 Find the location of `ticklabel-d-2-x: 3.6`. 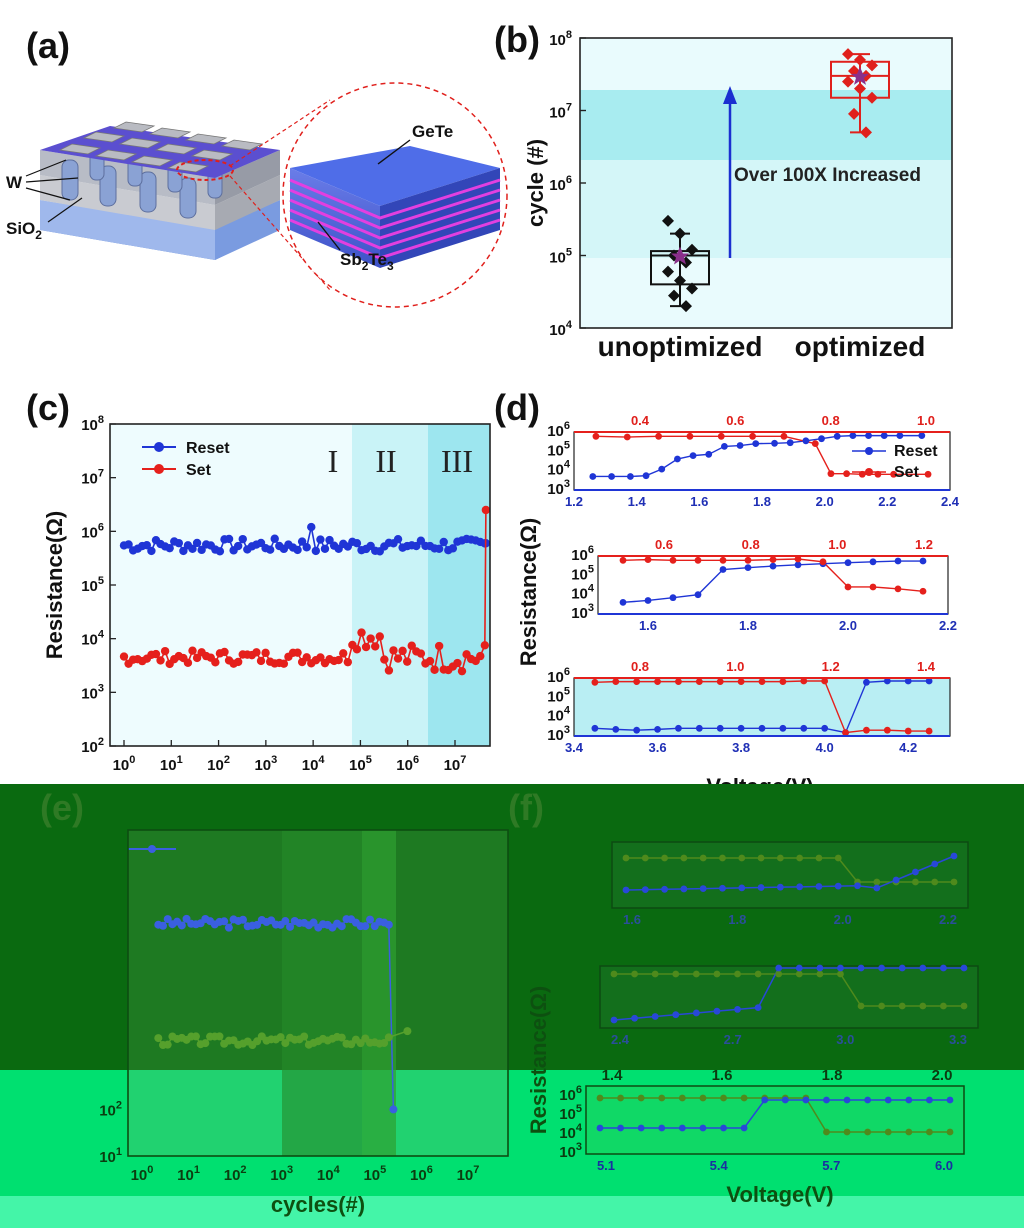

ticklabel-d-2-x: 3.6 is located at coordinates (658, 747).